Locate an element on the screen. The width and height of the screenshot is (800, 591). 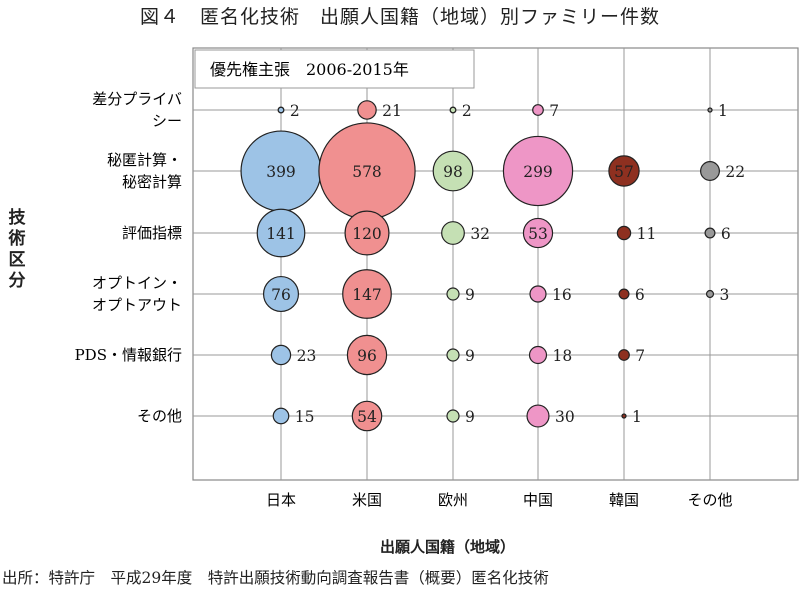
x-axis-title: 出願人国籍（地域） is located at coordinates (448, 547).